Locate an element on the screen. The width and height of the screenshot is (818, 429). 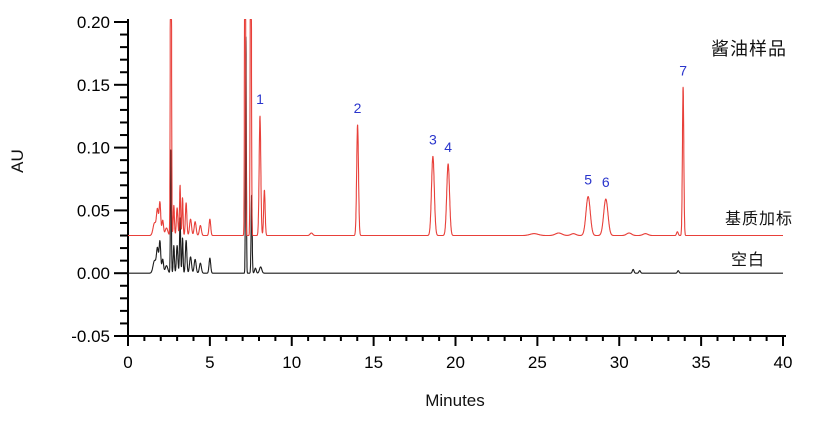
y-axis-title: AU is located at coordinates (17, 161).